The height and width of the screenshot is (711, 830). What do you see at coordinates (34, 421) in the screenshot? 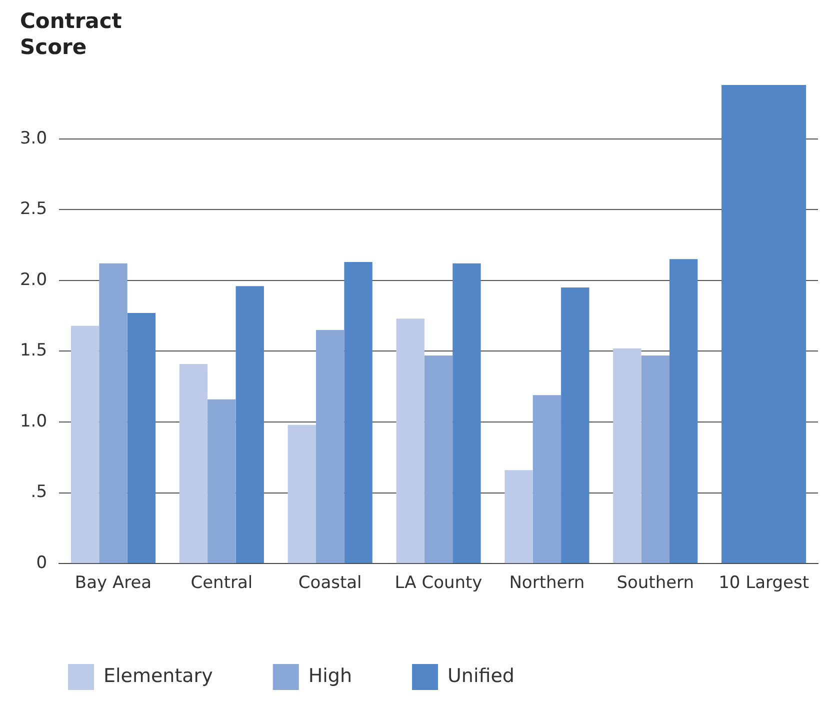
I see `y-tick-label: 1.0` at bounding box center [34, 421].